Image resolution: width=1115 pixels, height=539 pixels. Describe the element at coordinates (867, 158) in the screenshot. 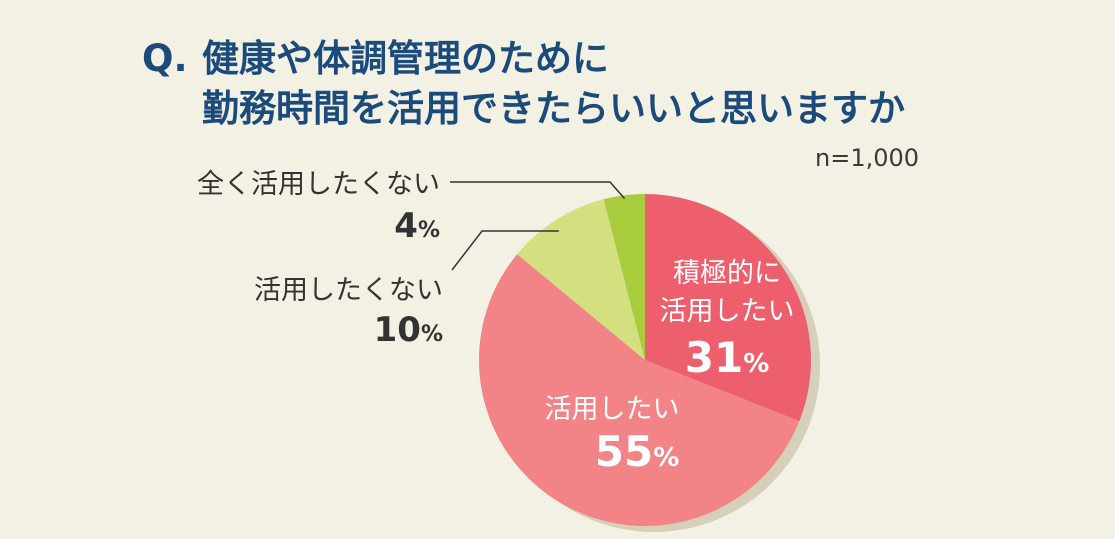

I see `sample-size-note: n=1,000` at that location.